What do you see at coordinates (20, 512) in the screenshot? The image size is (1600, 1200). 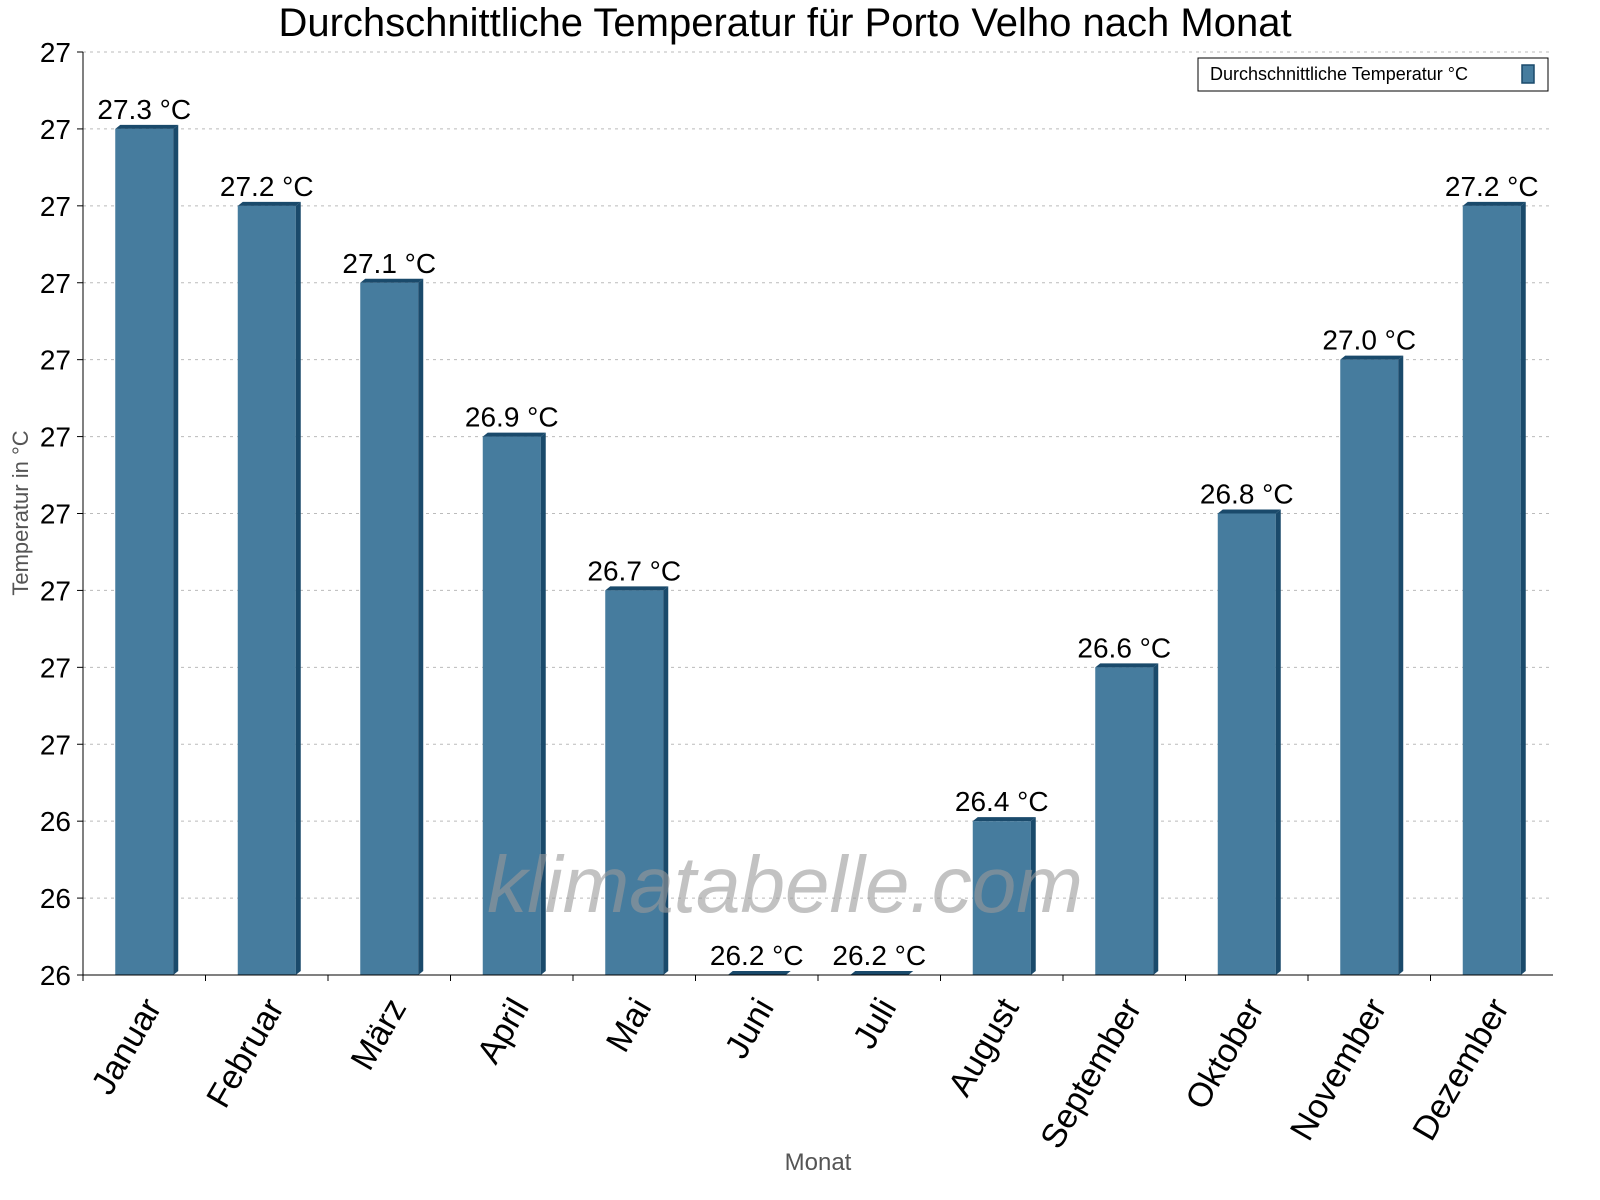 I see `y-axis-label: Temperatur in °C` at bounding box center [20, 512].